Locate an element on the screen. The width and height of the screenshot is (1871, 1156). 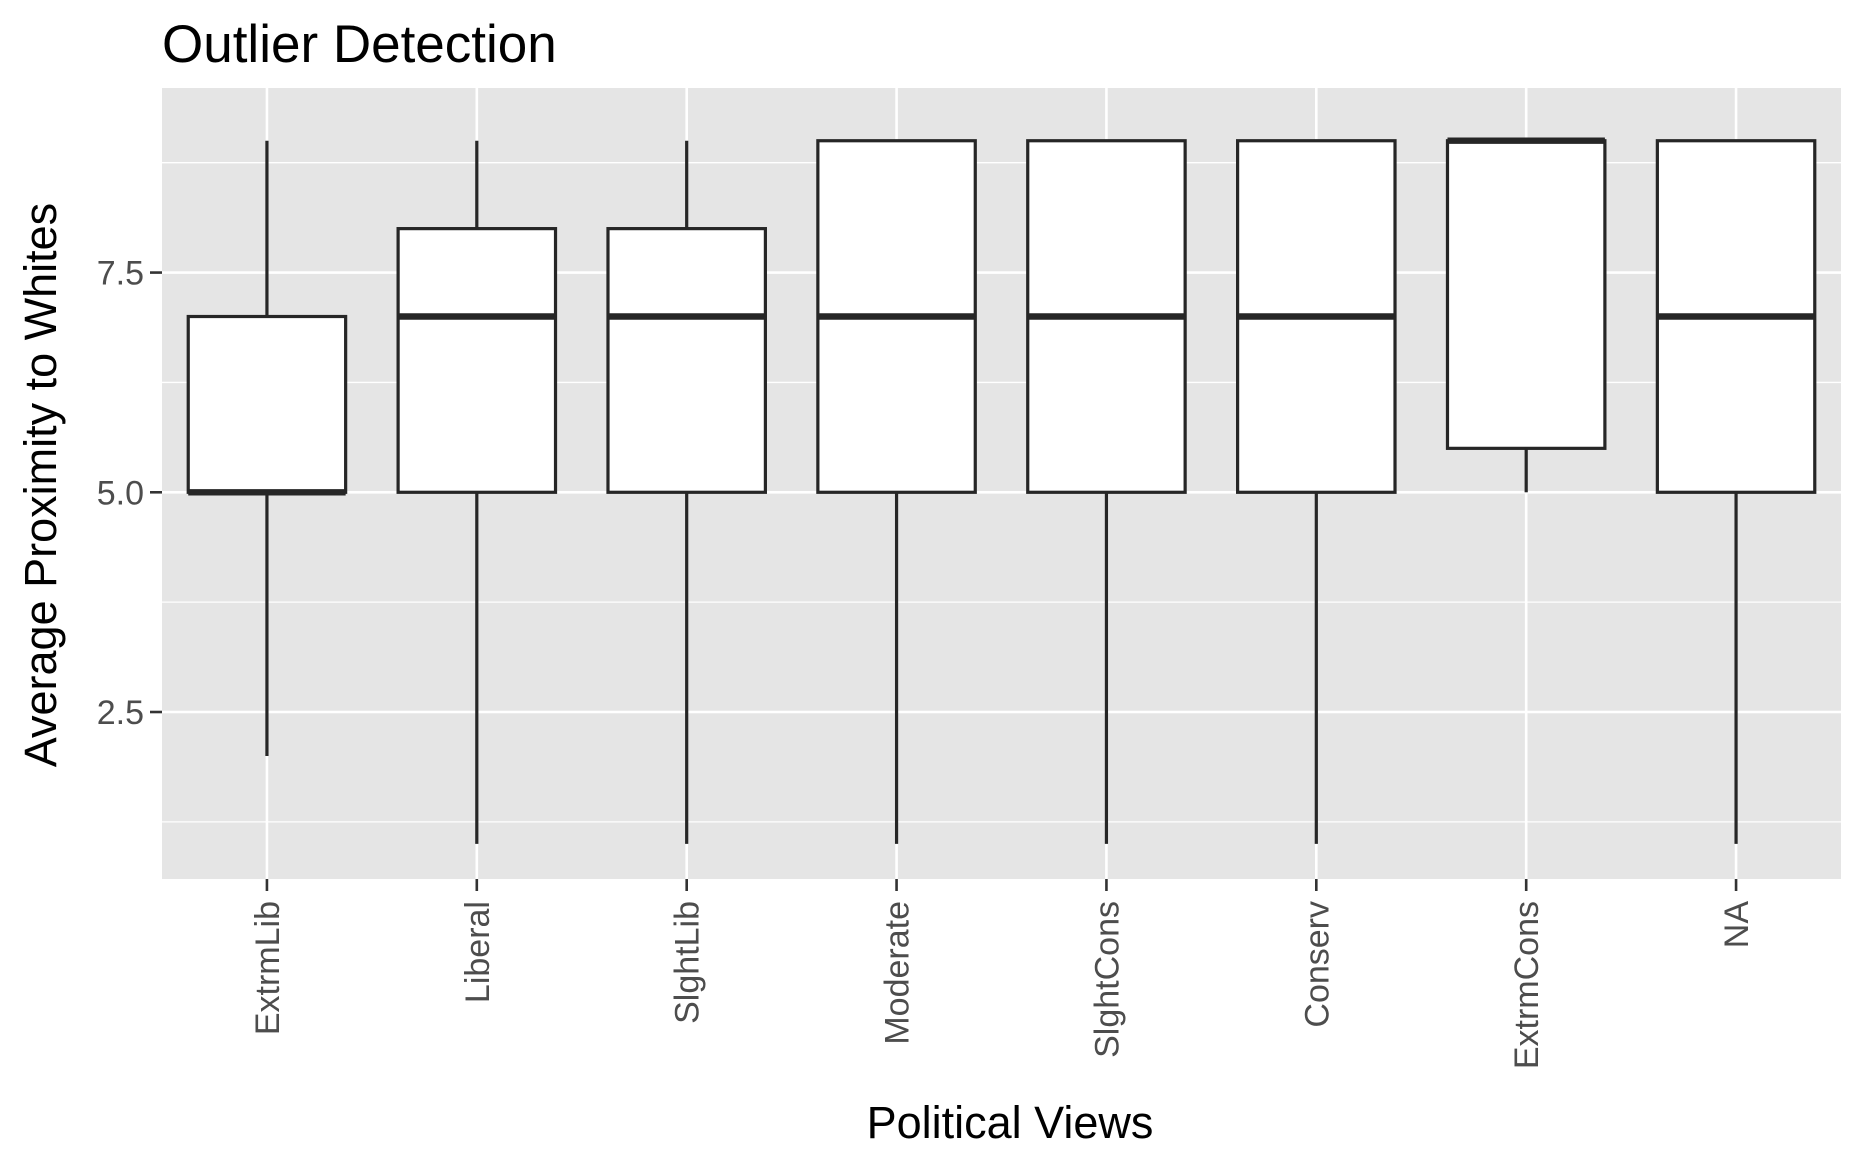
y-tick-label: 7.5 is located at coordinates (120, 274).